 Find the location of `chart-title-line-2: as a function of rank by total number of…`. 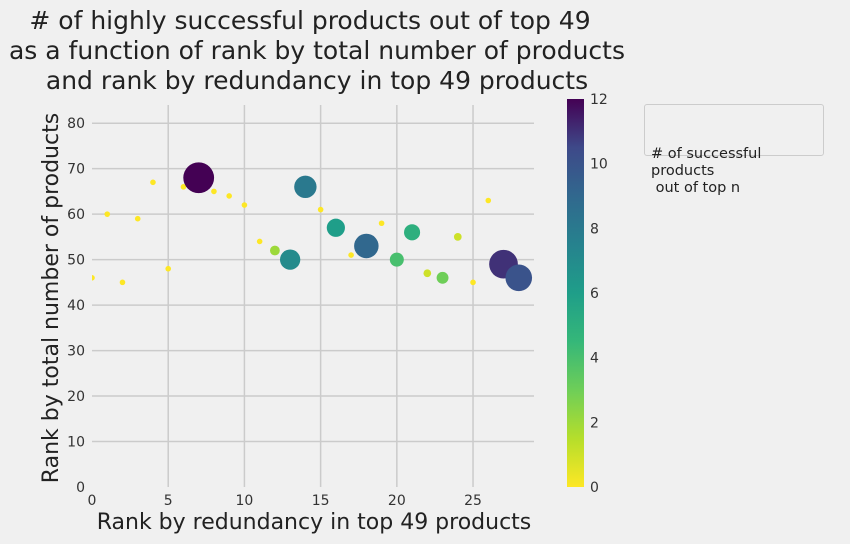

chart-title-line-2: as a function of rank by total number of… is located at coordinates (317, 50).